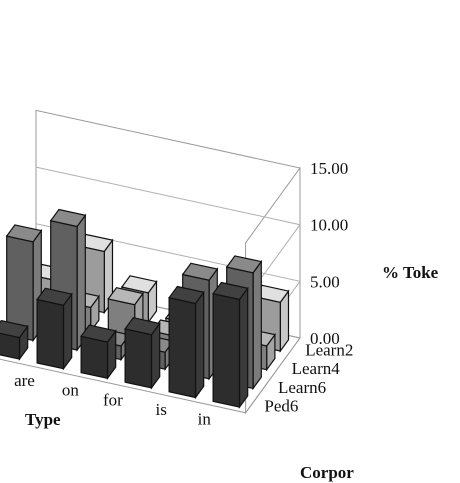 The image size is (460, 483). What do you see at coordinates (316, 368) in the screenshot?
I see `corpus-label-Learn4: Learn4` at bounding box center [316, 368].